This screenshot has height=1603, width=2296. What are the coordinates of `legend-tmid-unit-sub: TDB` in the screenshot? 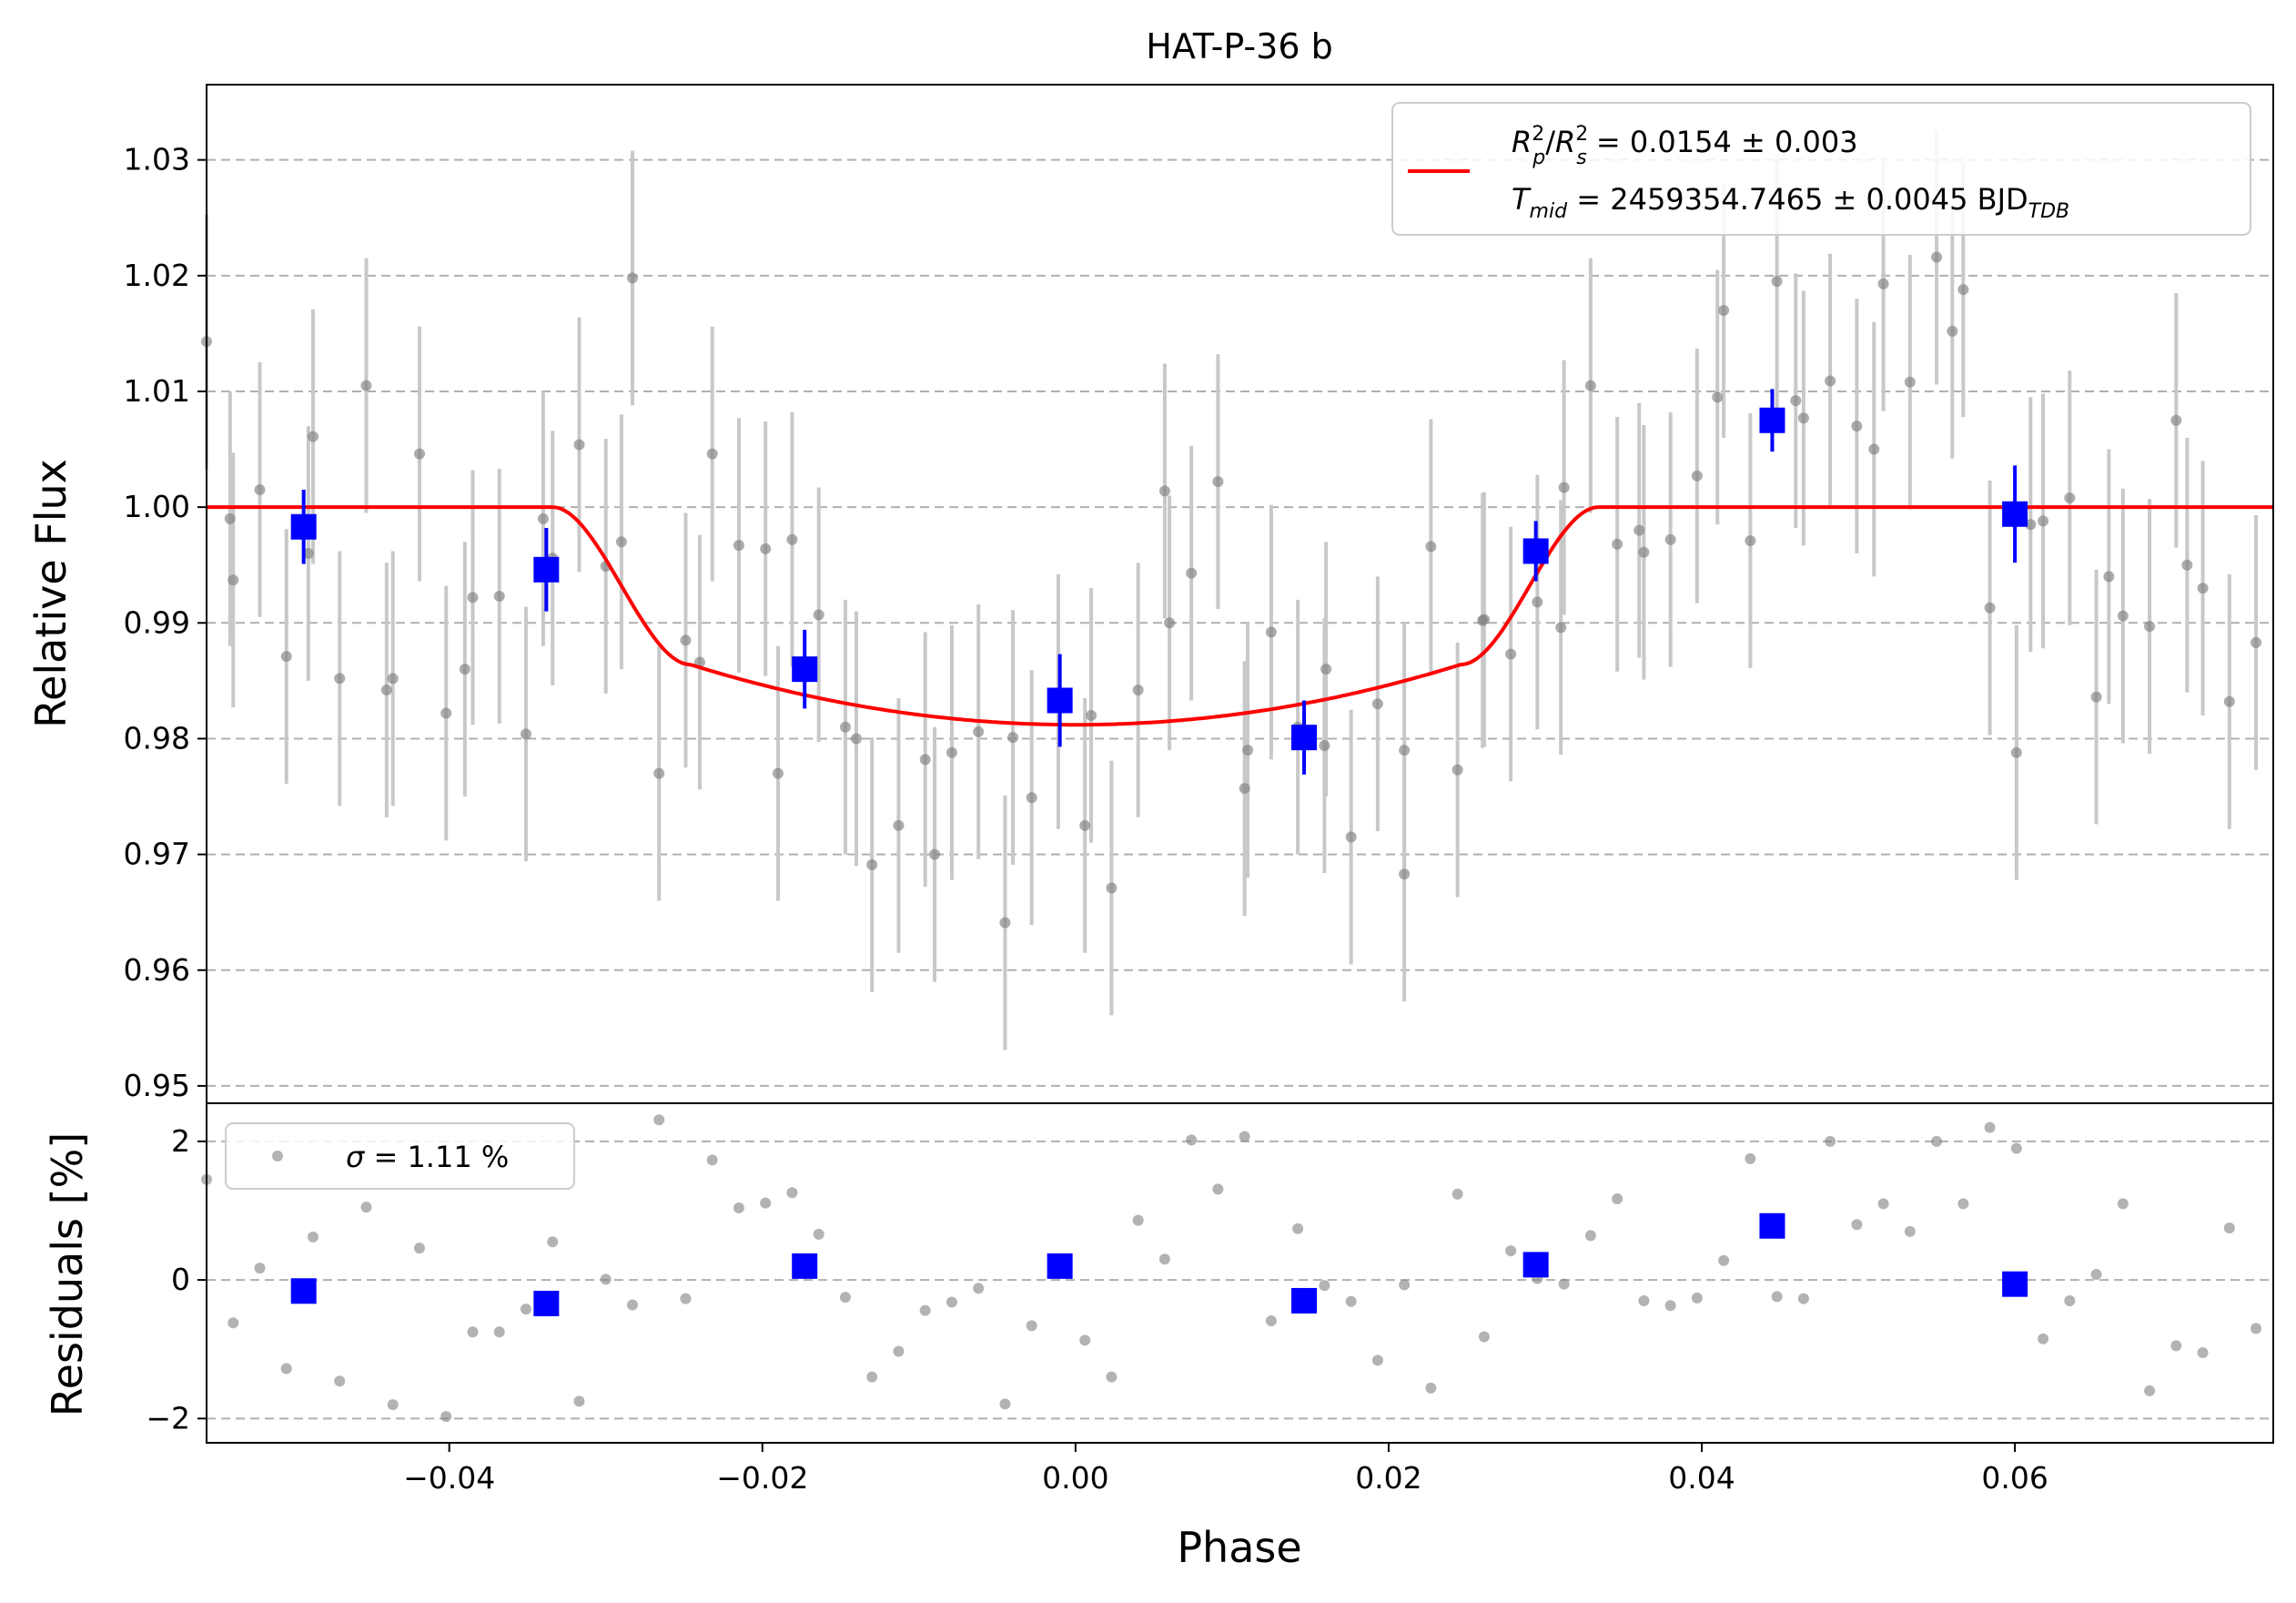 It's located at (2048, 211).